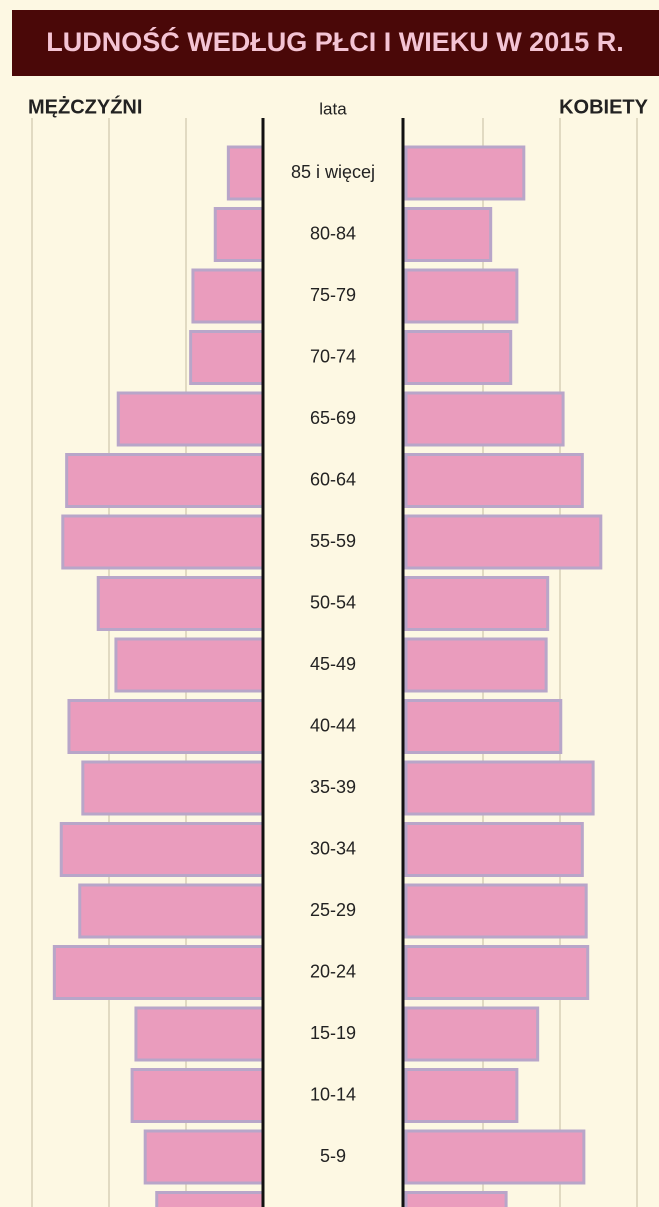 The width and height of the screenshot is (659, 1207). What do you see at coordinates (333, 1094) in the screenshot?
I see `category-label: 10-14` at bounding box center [333, 1094].